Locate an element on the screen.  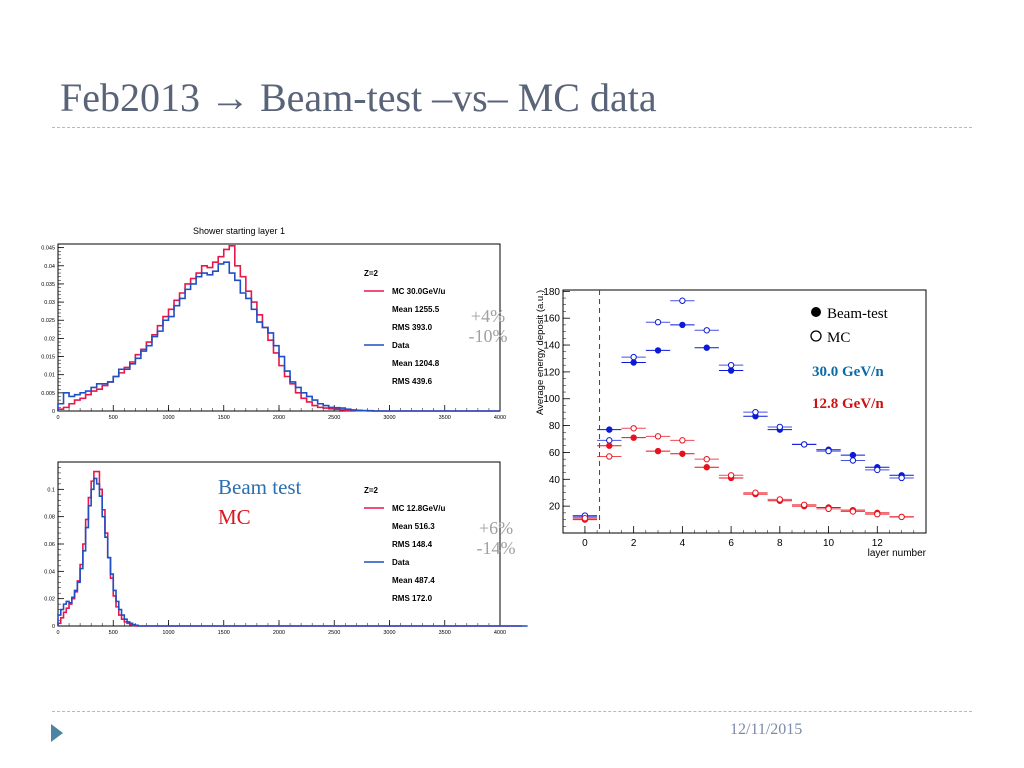
y-tick-label: 160 is located at coordinates (551, 319).